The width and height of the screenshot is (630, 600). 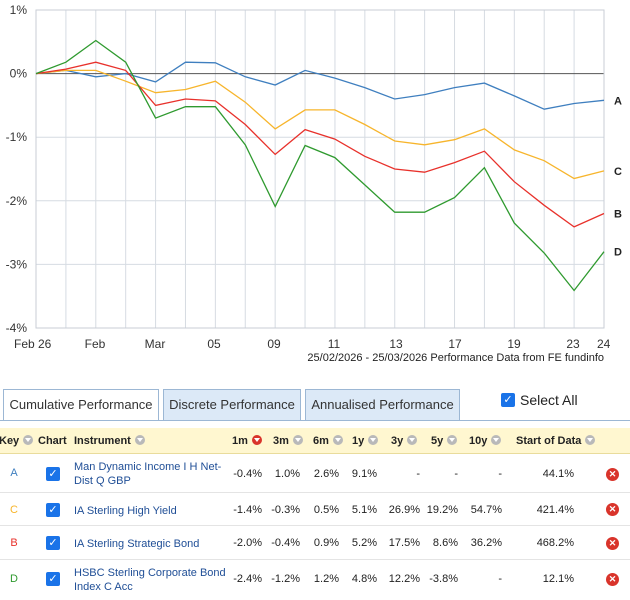 I want to click on header-10y: 10y, so click(x=485, y=441).